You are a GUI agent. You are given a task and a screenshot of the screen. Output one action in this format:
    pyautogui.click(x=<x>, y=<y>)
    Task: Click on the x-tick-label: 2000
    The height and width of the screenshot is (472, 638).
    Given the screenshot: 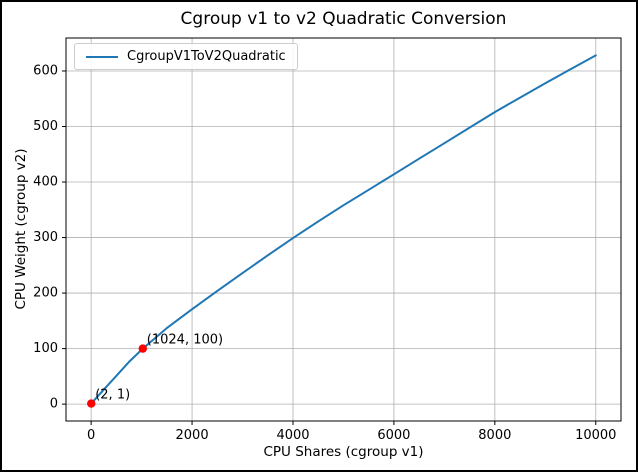 What is the action you would take?
    pyautogui.click(x=192, y=435)
    